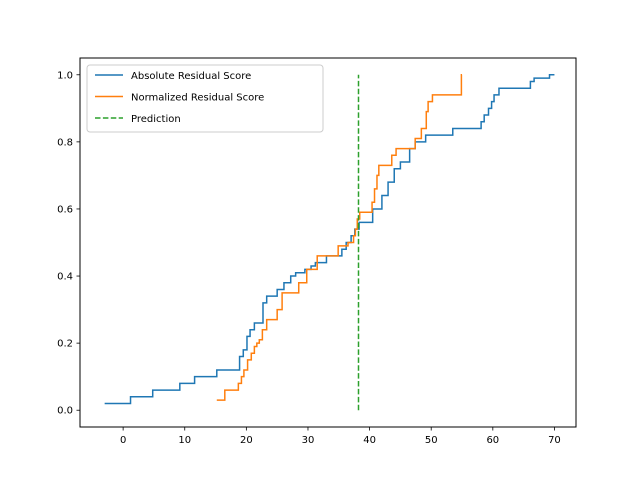  What do you see at coordinates (197, 98) in the screenshot?
I see `legend-label-normalized-residual-score: Normalized Residual Score` at bounding box center [197, 98].